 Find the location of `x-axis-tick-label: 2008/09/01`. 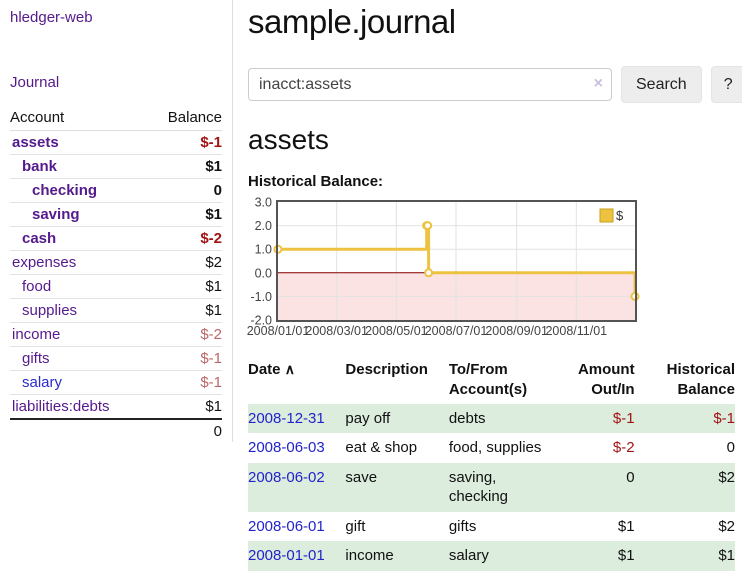

x-axis-tick-label: 2008/09/01 is located at coordinates (516, 331).